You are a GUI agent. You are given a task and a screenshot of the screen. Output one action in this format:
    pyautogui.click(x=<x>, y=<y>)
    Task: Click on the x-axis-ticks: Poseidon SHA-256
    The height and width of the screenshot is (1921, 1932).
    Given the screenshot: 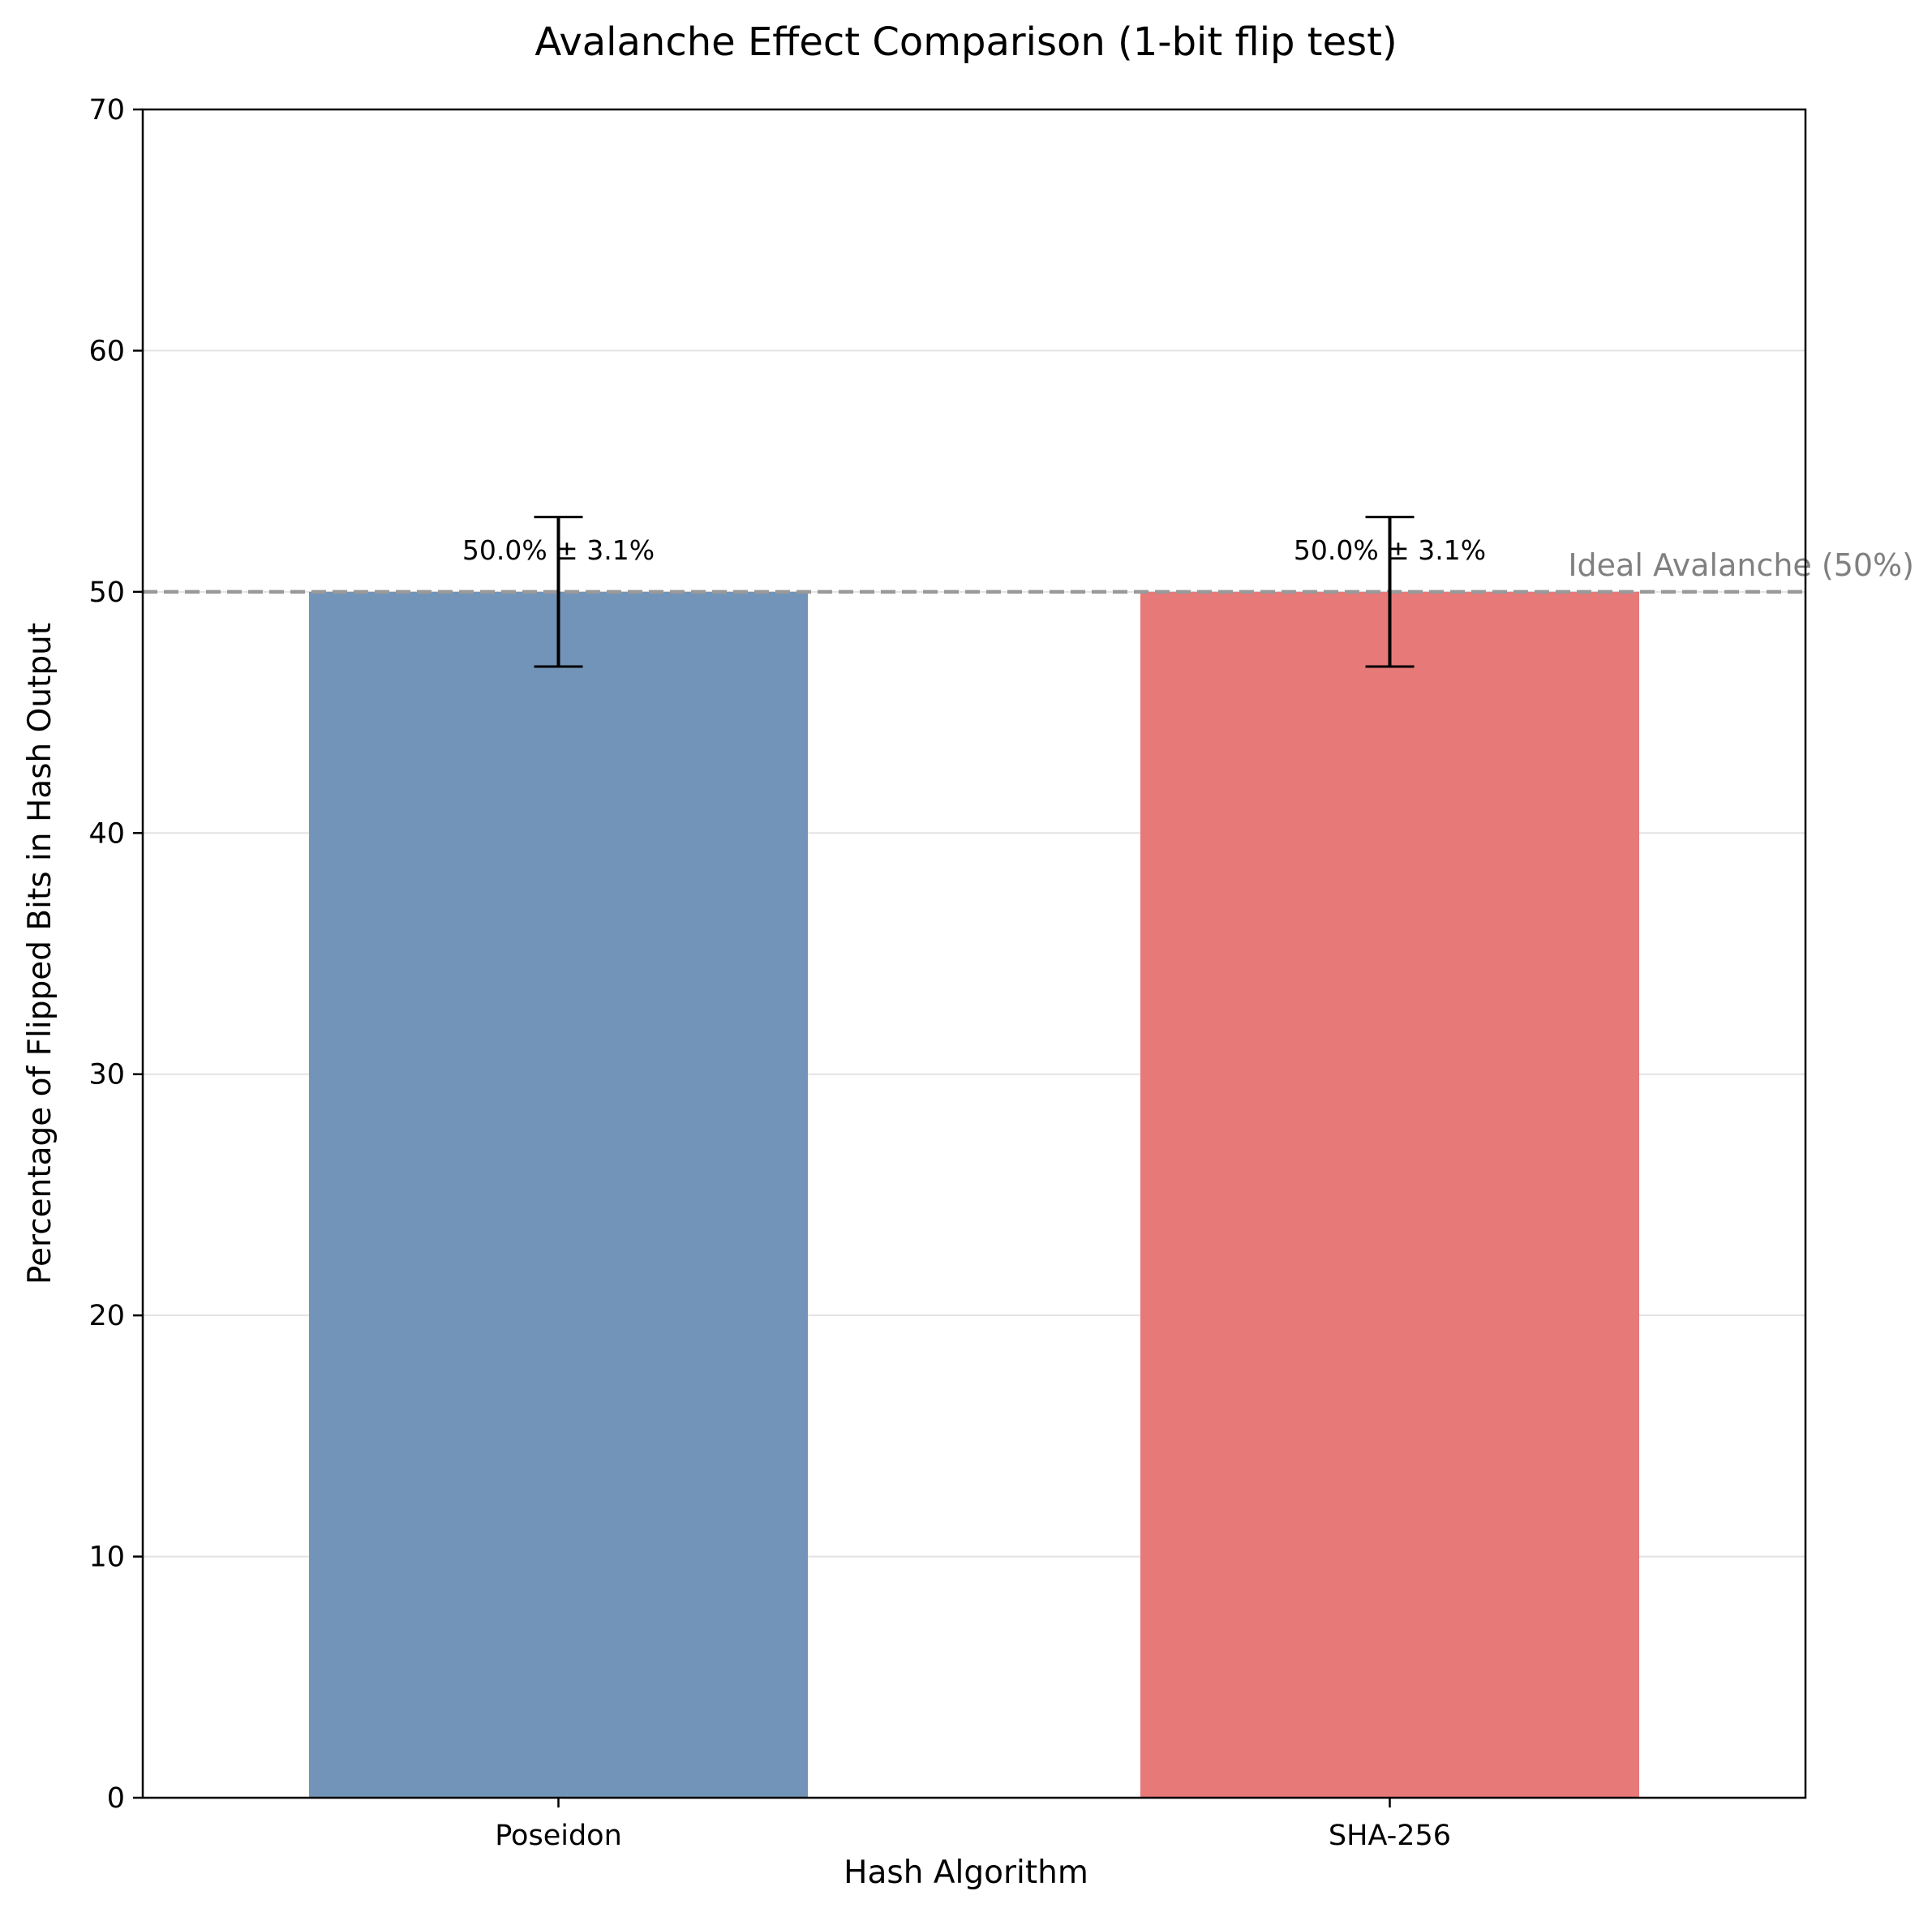 What is the action you would take?
    pyautogui.click(x=973, y=1825)
    